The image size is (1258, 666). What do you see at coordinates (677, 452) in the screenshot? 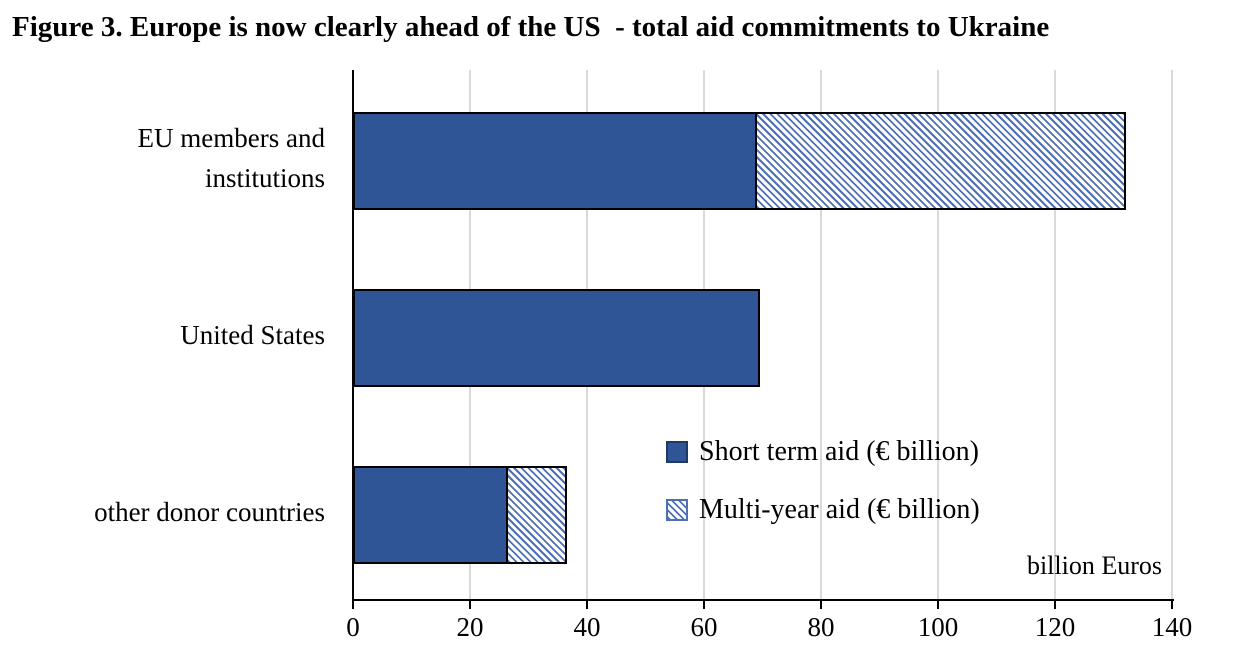
I see `legend-swatch-short-term-icon` at bounding box center [677, 452].